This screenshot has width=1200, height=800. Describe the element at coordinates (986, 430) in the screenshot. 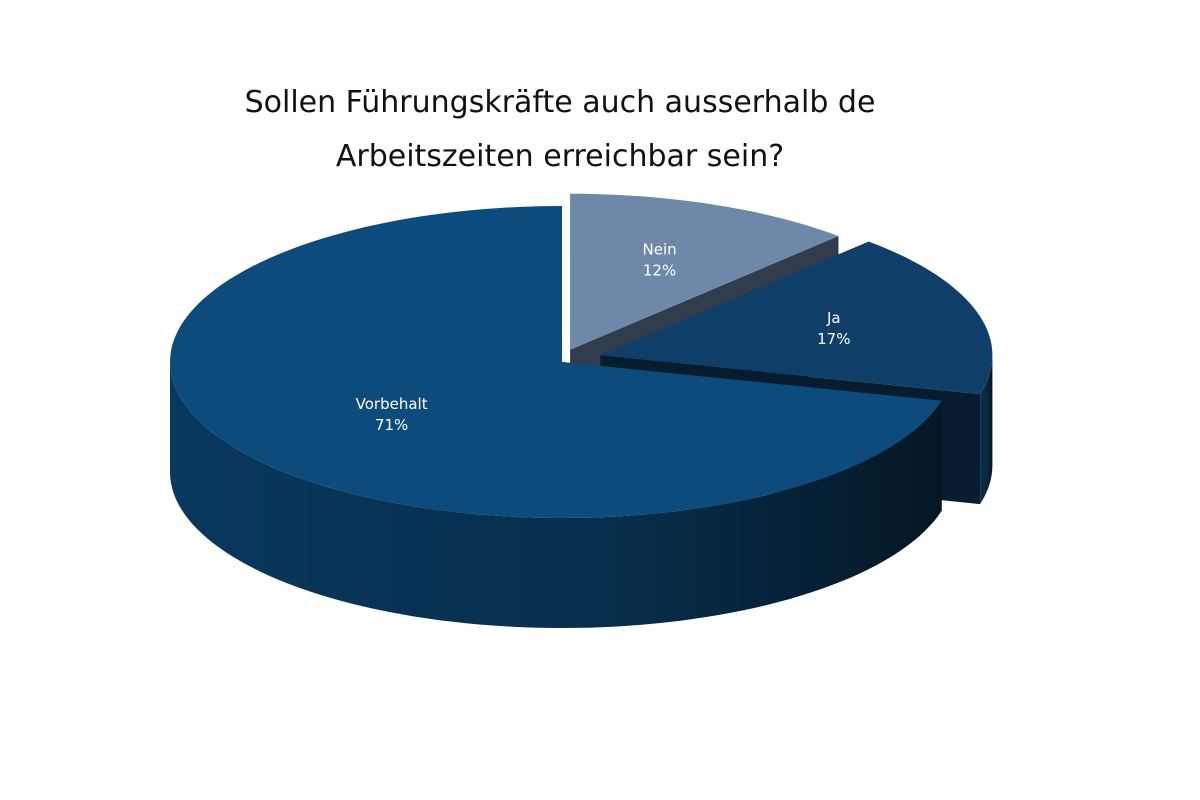

I see `slice-wall` at that location.